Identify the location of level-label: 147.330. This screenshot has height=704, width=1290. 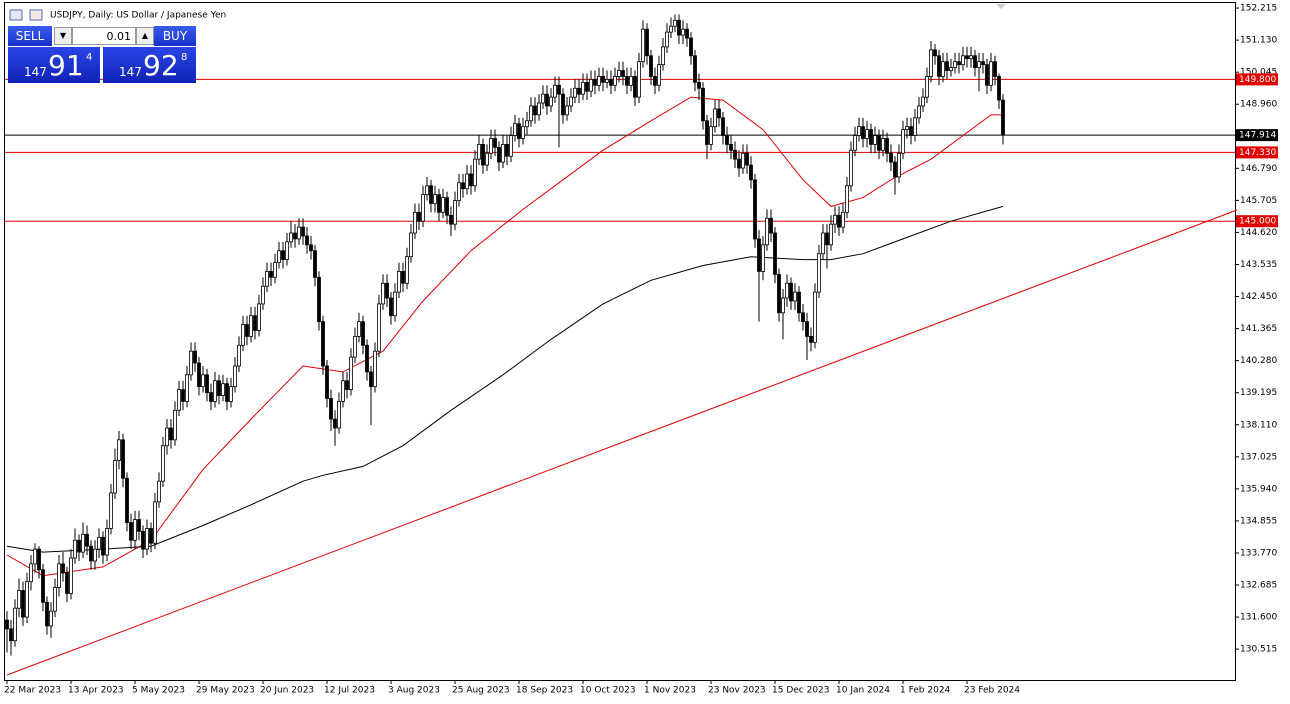
(1257, 153).